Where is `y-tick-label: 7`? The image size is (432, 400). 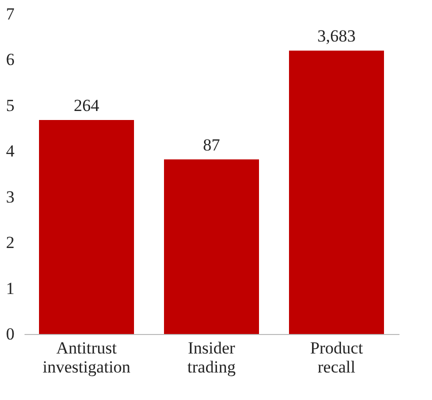
y-tick-label: 7 is located at coordinates (10, 14).